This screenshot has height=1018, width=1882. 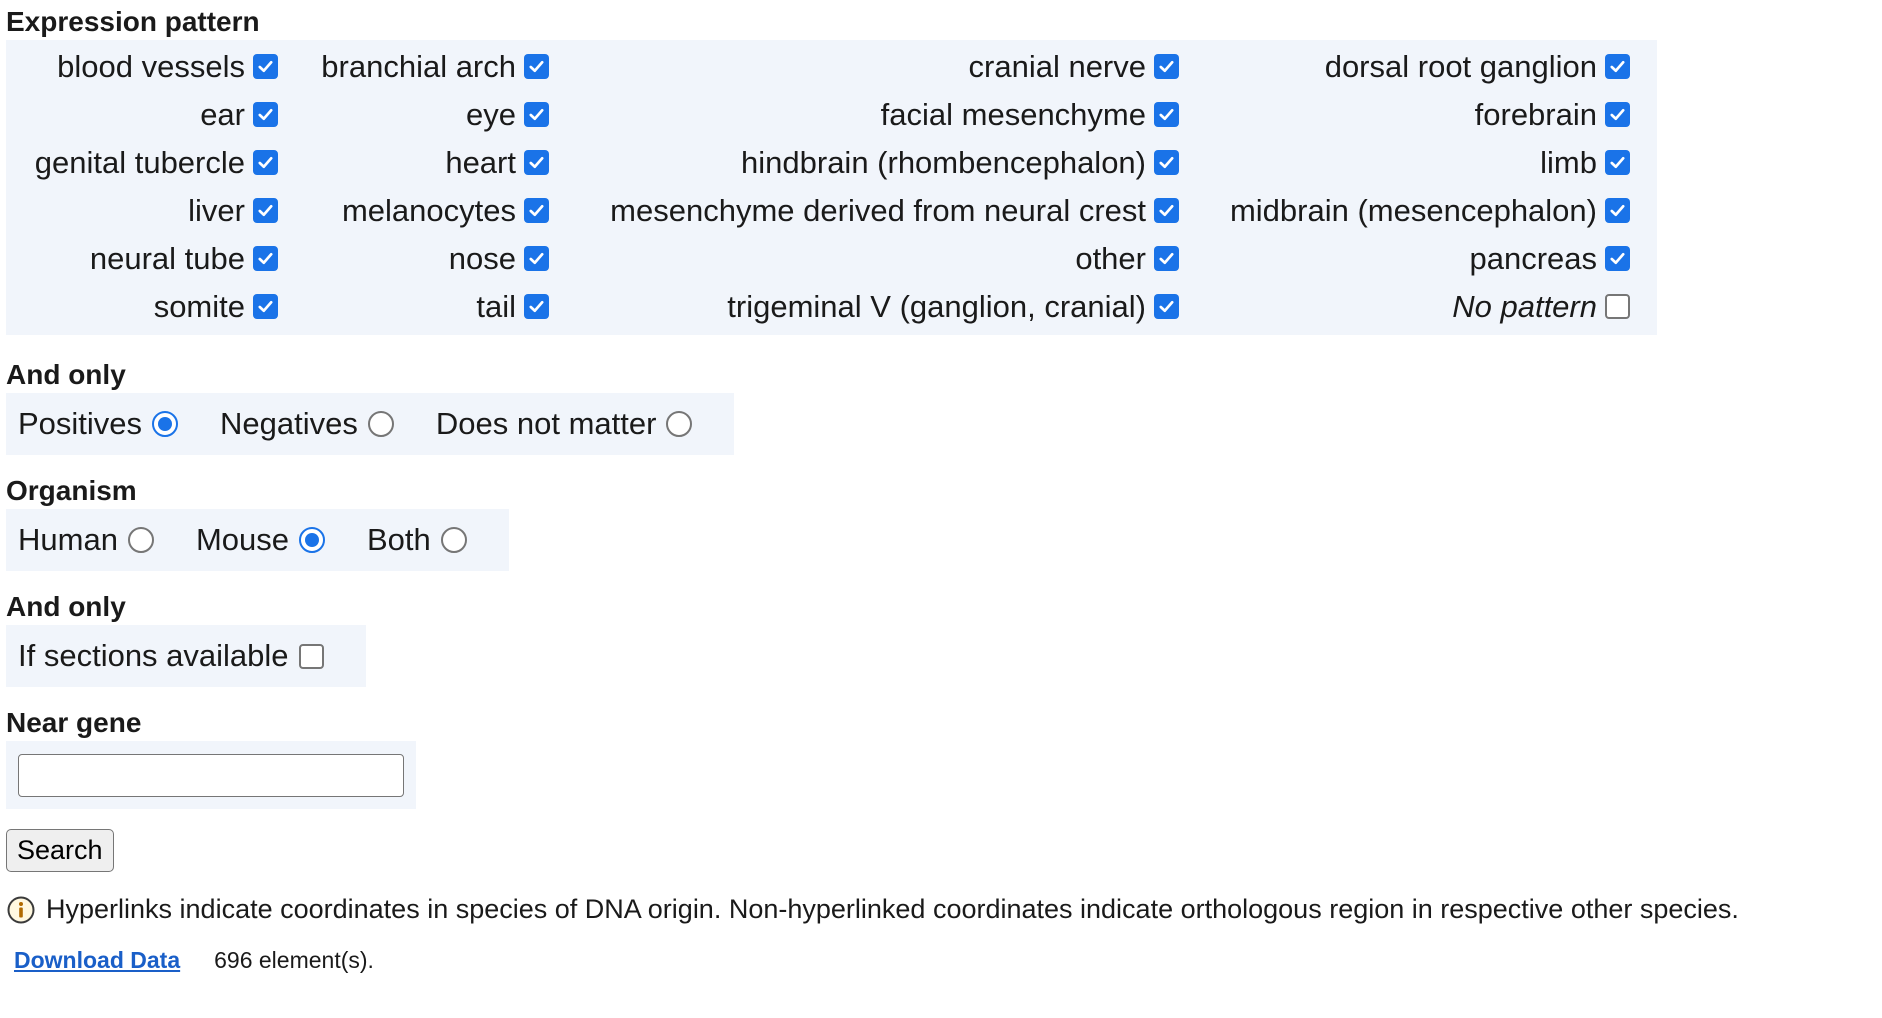 What do you see at coordinates (98, 424) in the screenshot?
I see `and-only-radio-positives: Positives` at bounding box center [98, 424].